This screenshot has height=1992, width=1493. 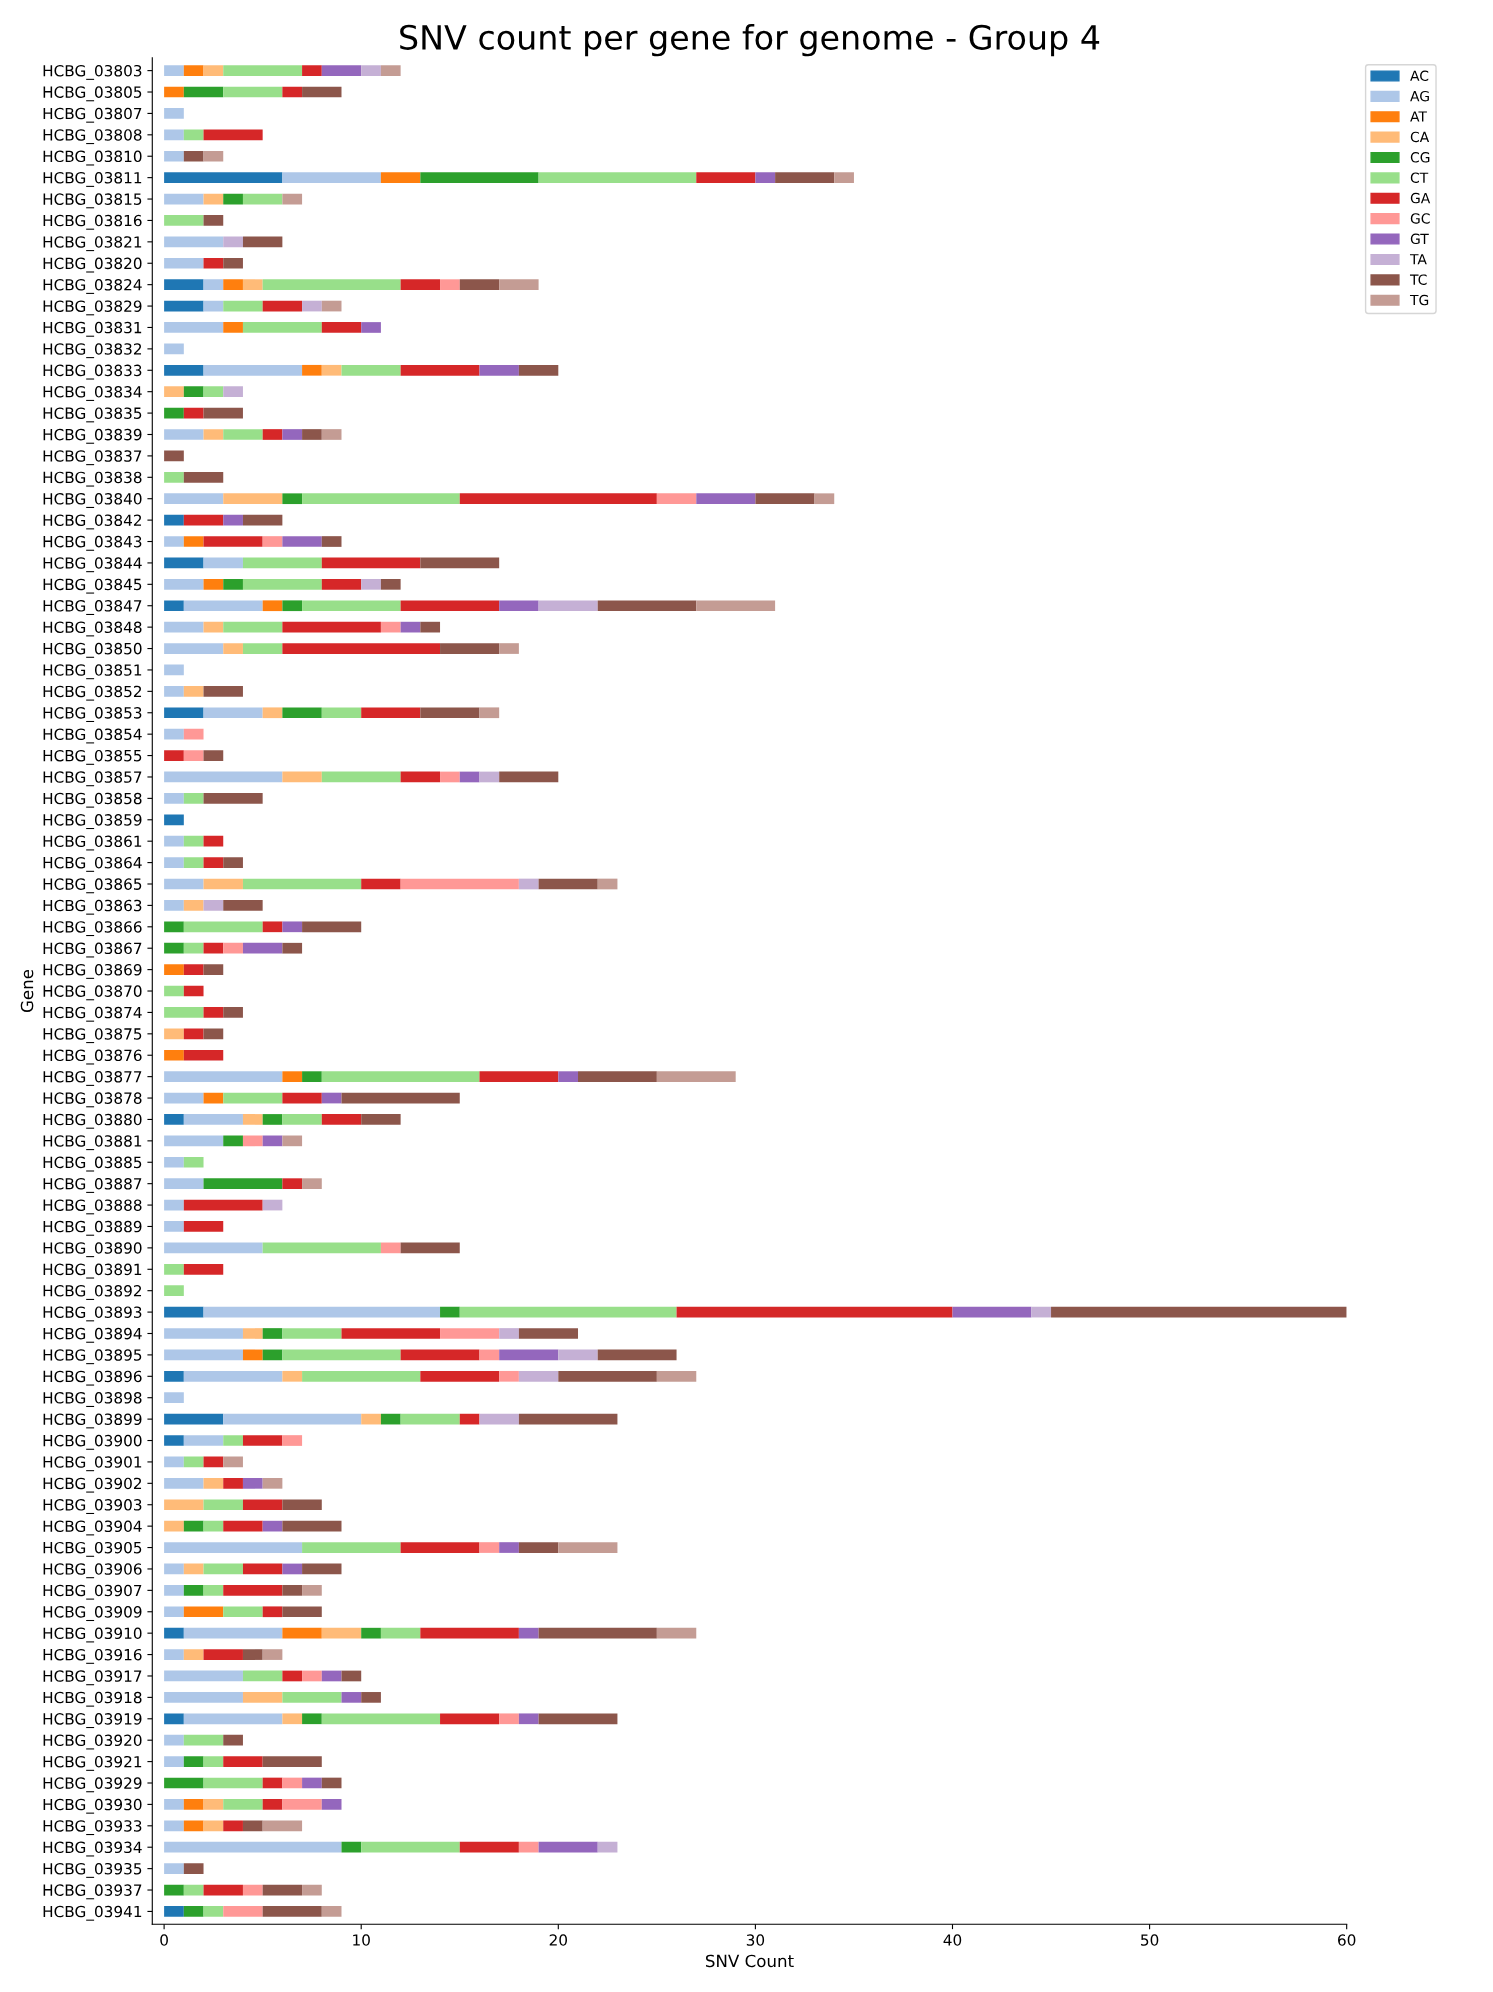 I want to click on y-tick-label: HCBG_03845, so click(x=92, y=586).